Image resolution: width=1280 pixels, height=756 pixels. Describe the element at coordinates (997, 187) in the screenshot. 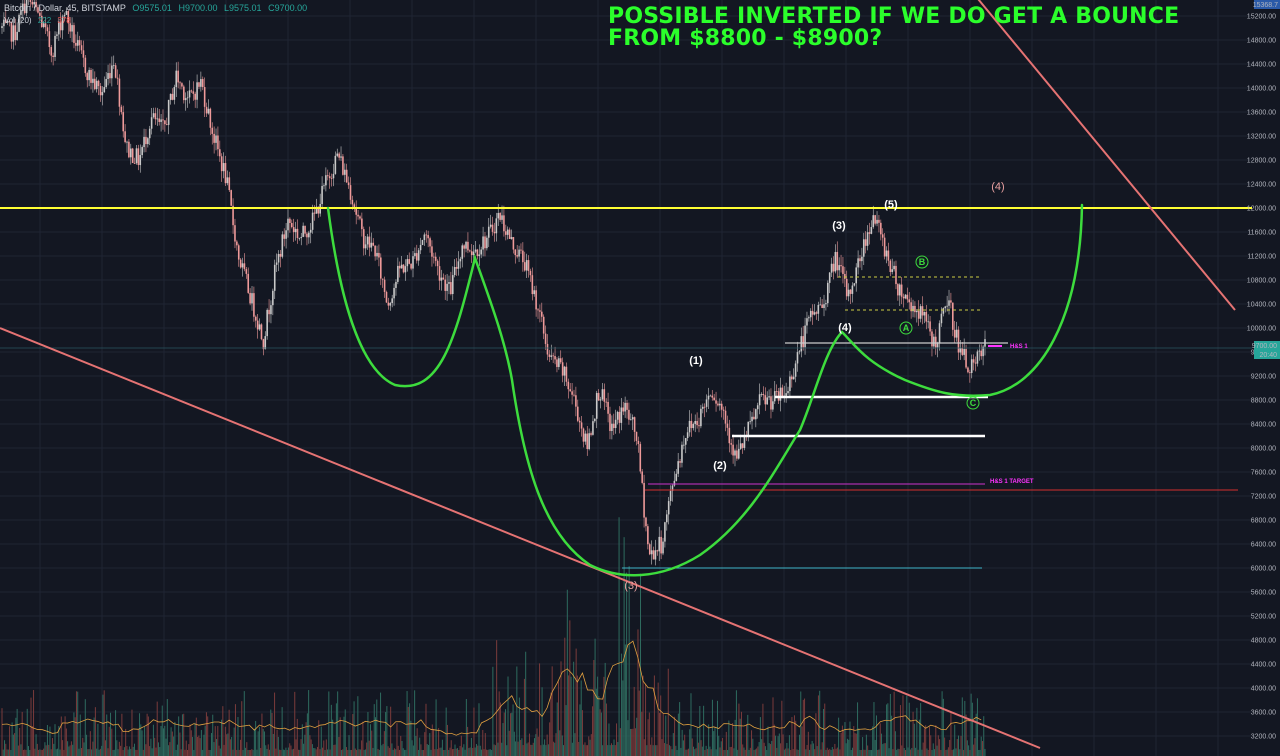

I see `wave-label: (4)` at that location.